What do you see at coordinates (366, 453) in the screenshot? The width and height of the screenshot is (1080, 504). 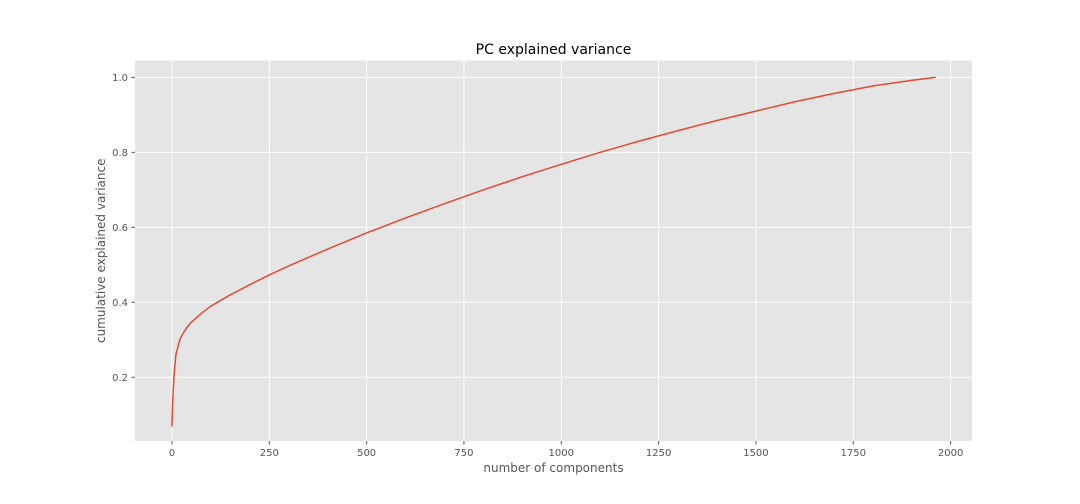 I see `x-tick-label: 500` at bounding box center [366, 453].